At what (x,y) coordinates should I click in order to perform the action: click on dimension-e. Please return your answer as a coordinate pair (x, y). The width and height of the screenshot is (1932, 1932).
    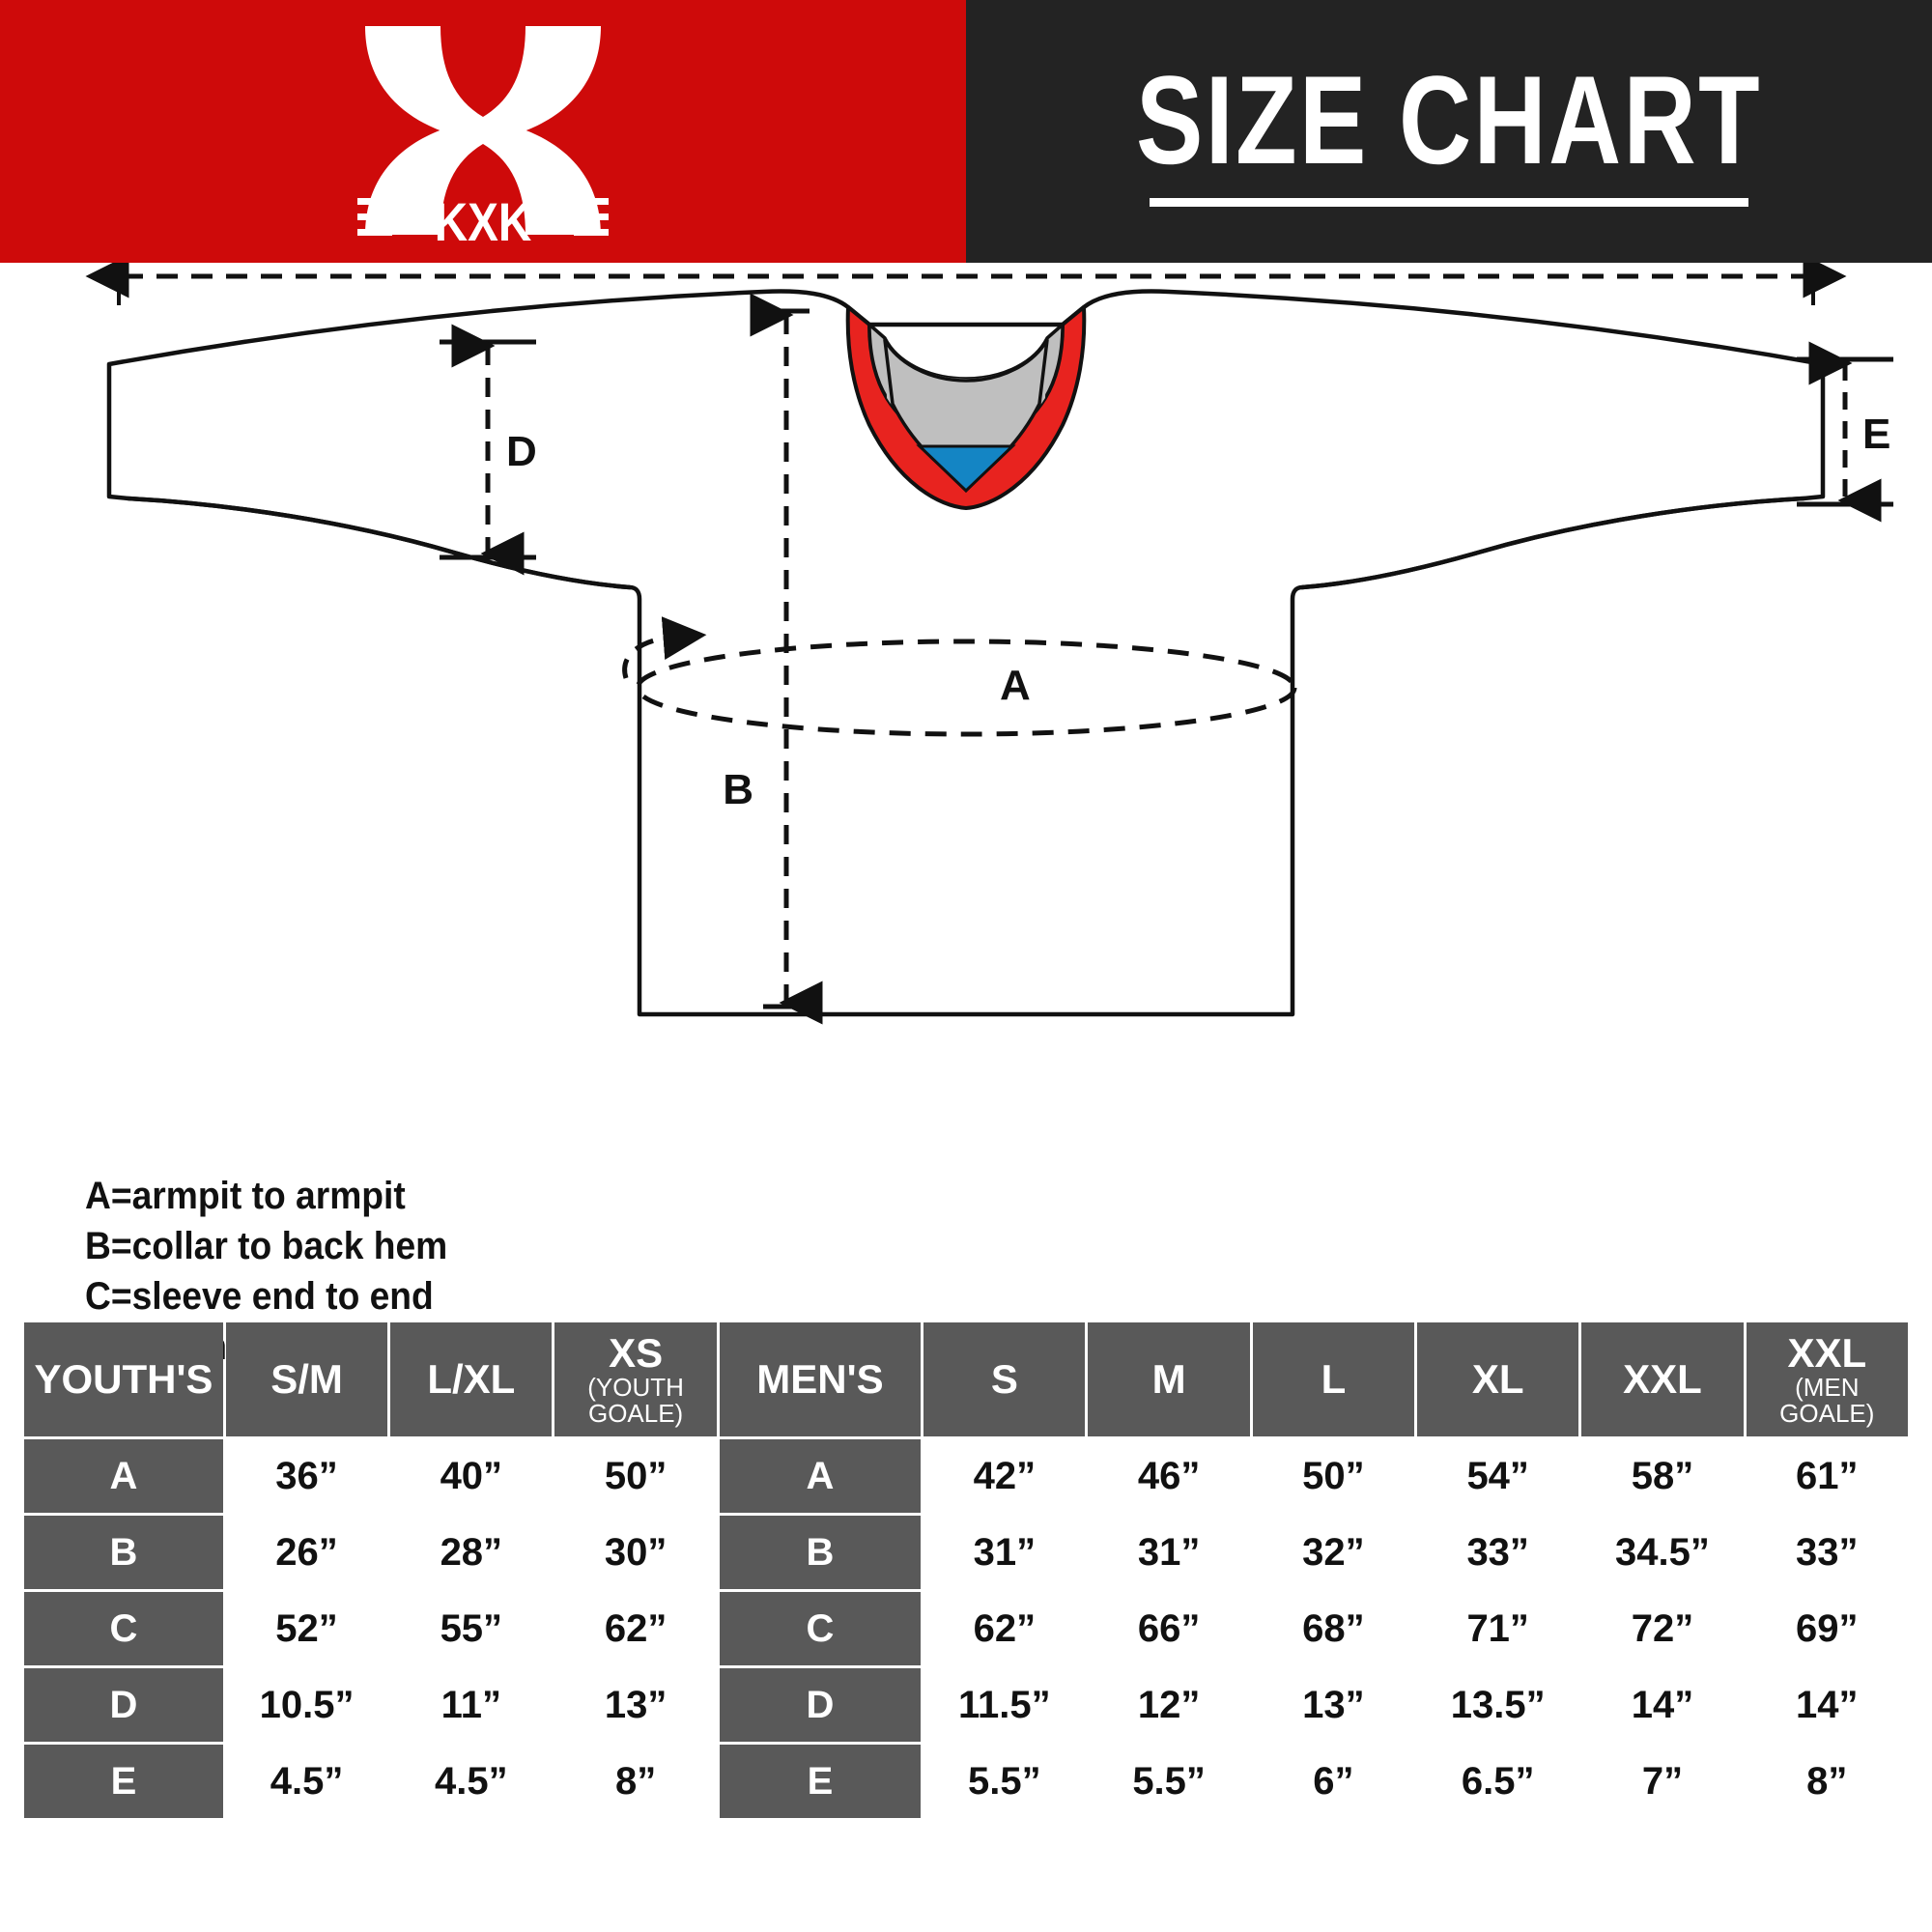
    Looking at the image, I should click on (1845, 432).